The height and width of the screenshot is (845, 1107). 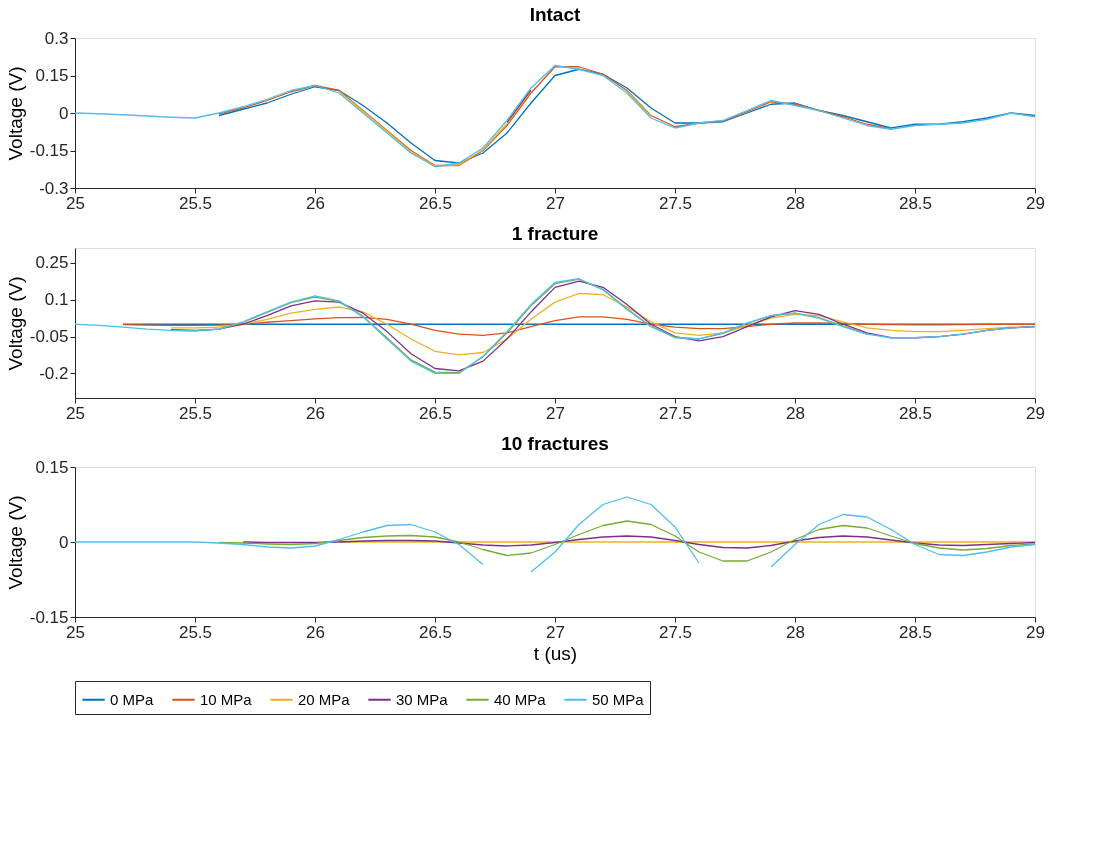 I want to click on y-tick-label: 0.3, so click(x=56, y=38).